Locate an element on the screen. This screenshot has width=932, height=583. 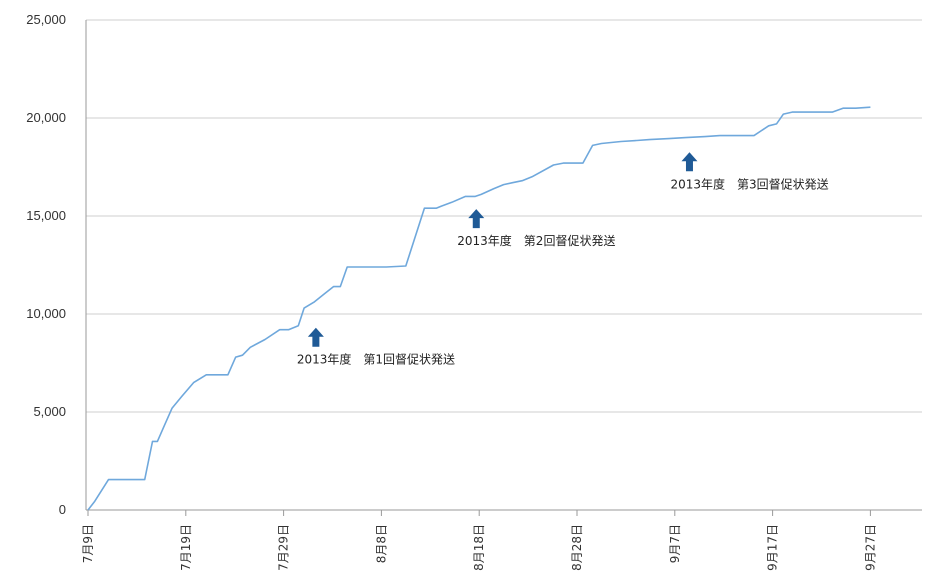
y-tick-label: 5,000 is located at coordinates (49, 411).